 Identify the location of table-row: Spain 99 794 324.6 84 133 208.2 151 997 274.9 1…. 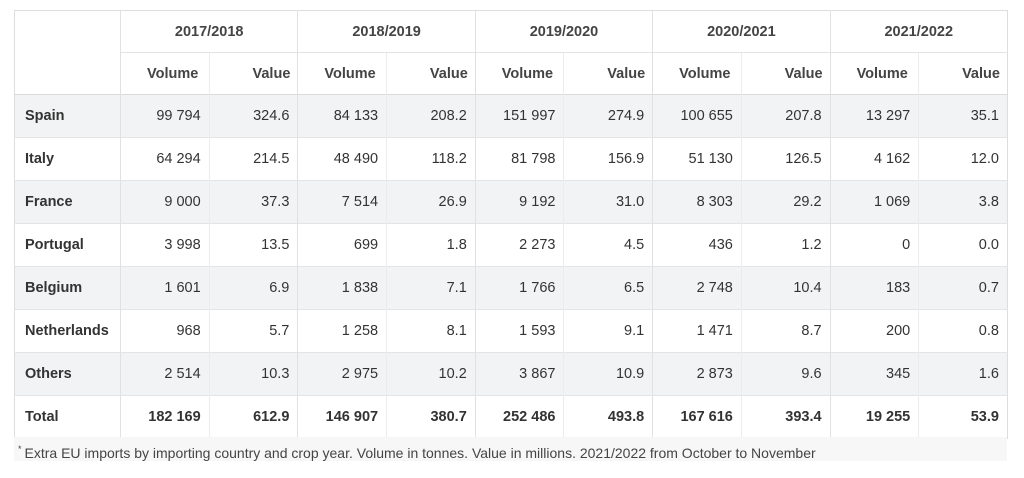
(511, 116).